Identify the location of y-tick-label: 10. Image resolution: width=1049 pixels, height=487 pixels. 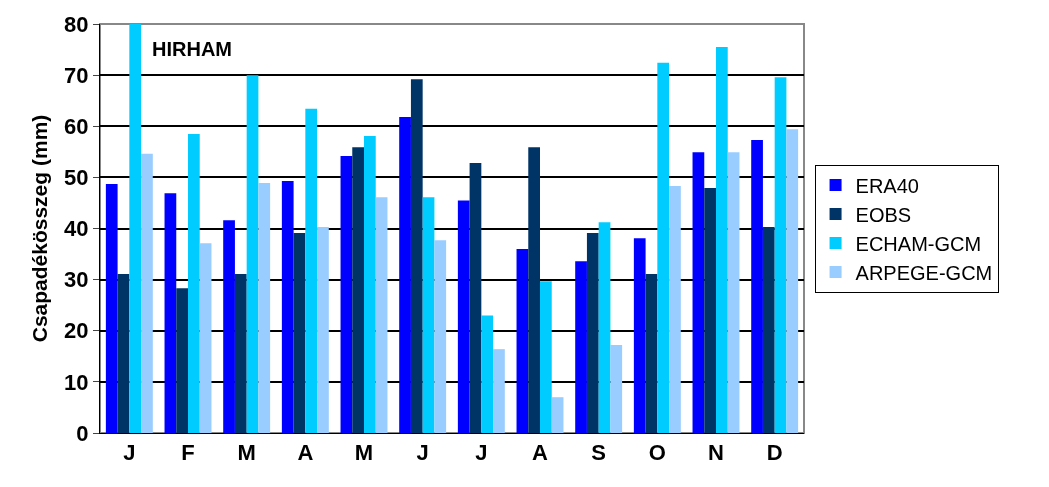
(76, 382).